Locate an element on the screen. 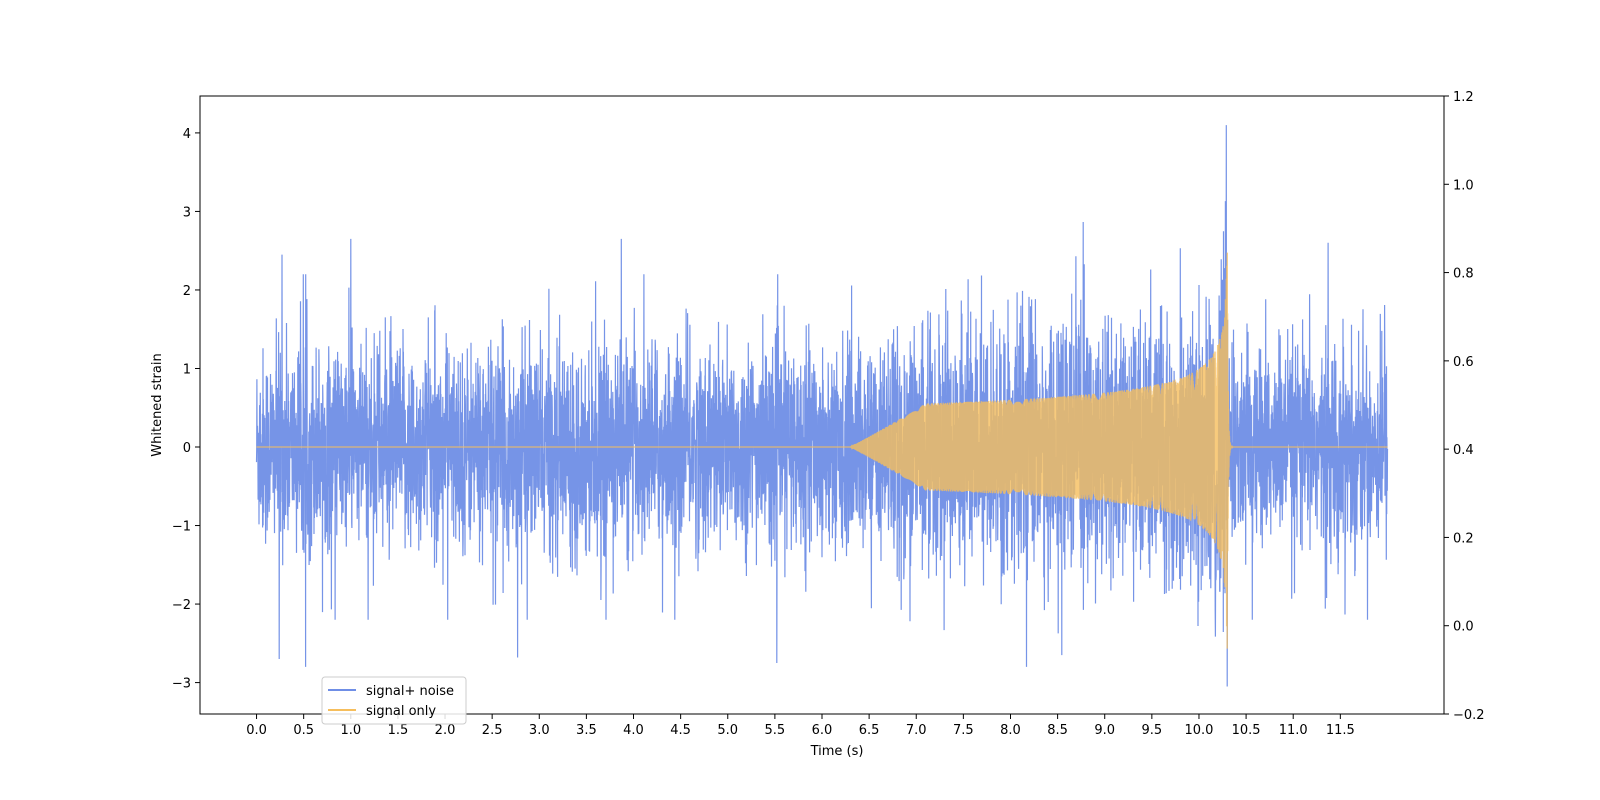 The height and width of the screenshot is (800, 1600). y-tick-label: 3 is located at coordinates (187, 212).